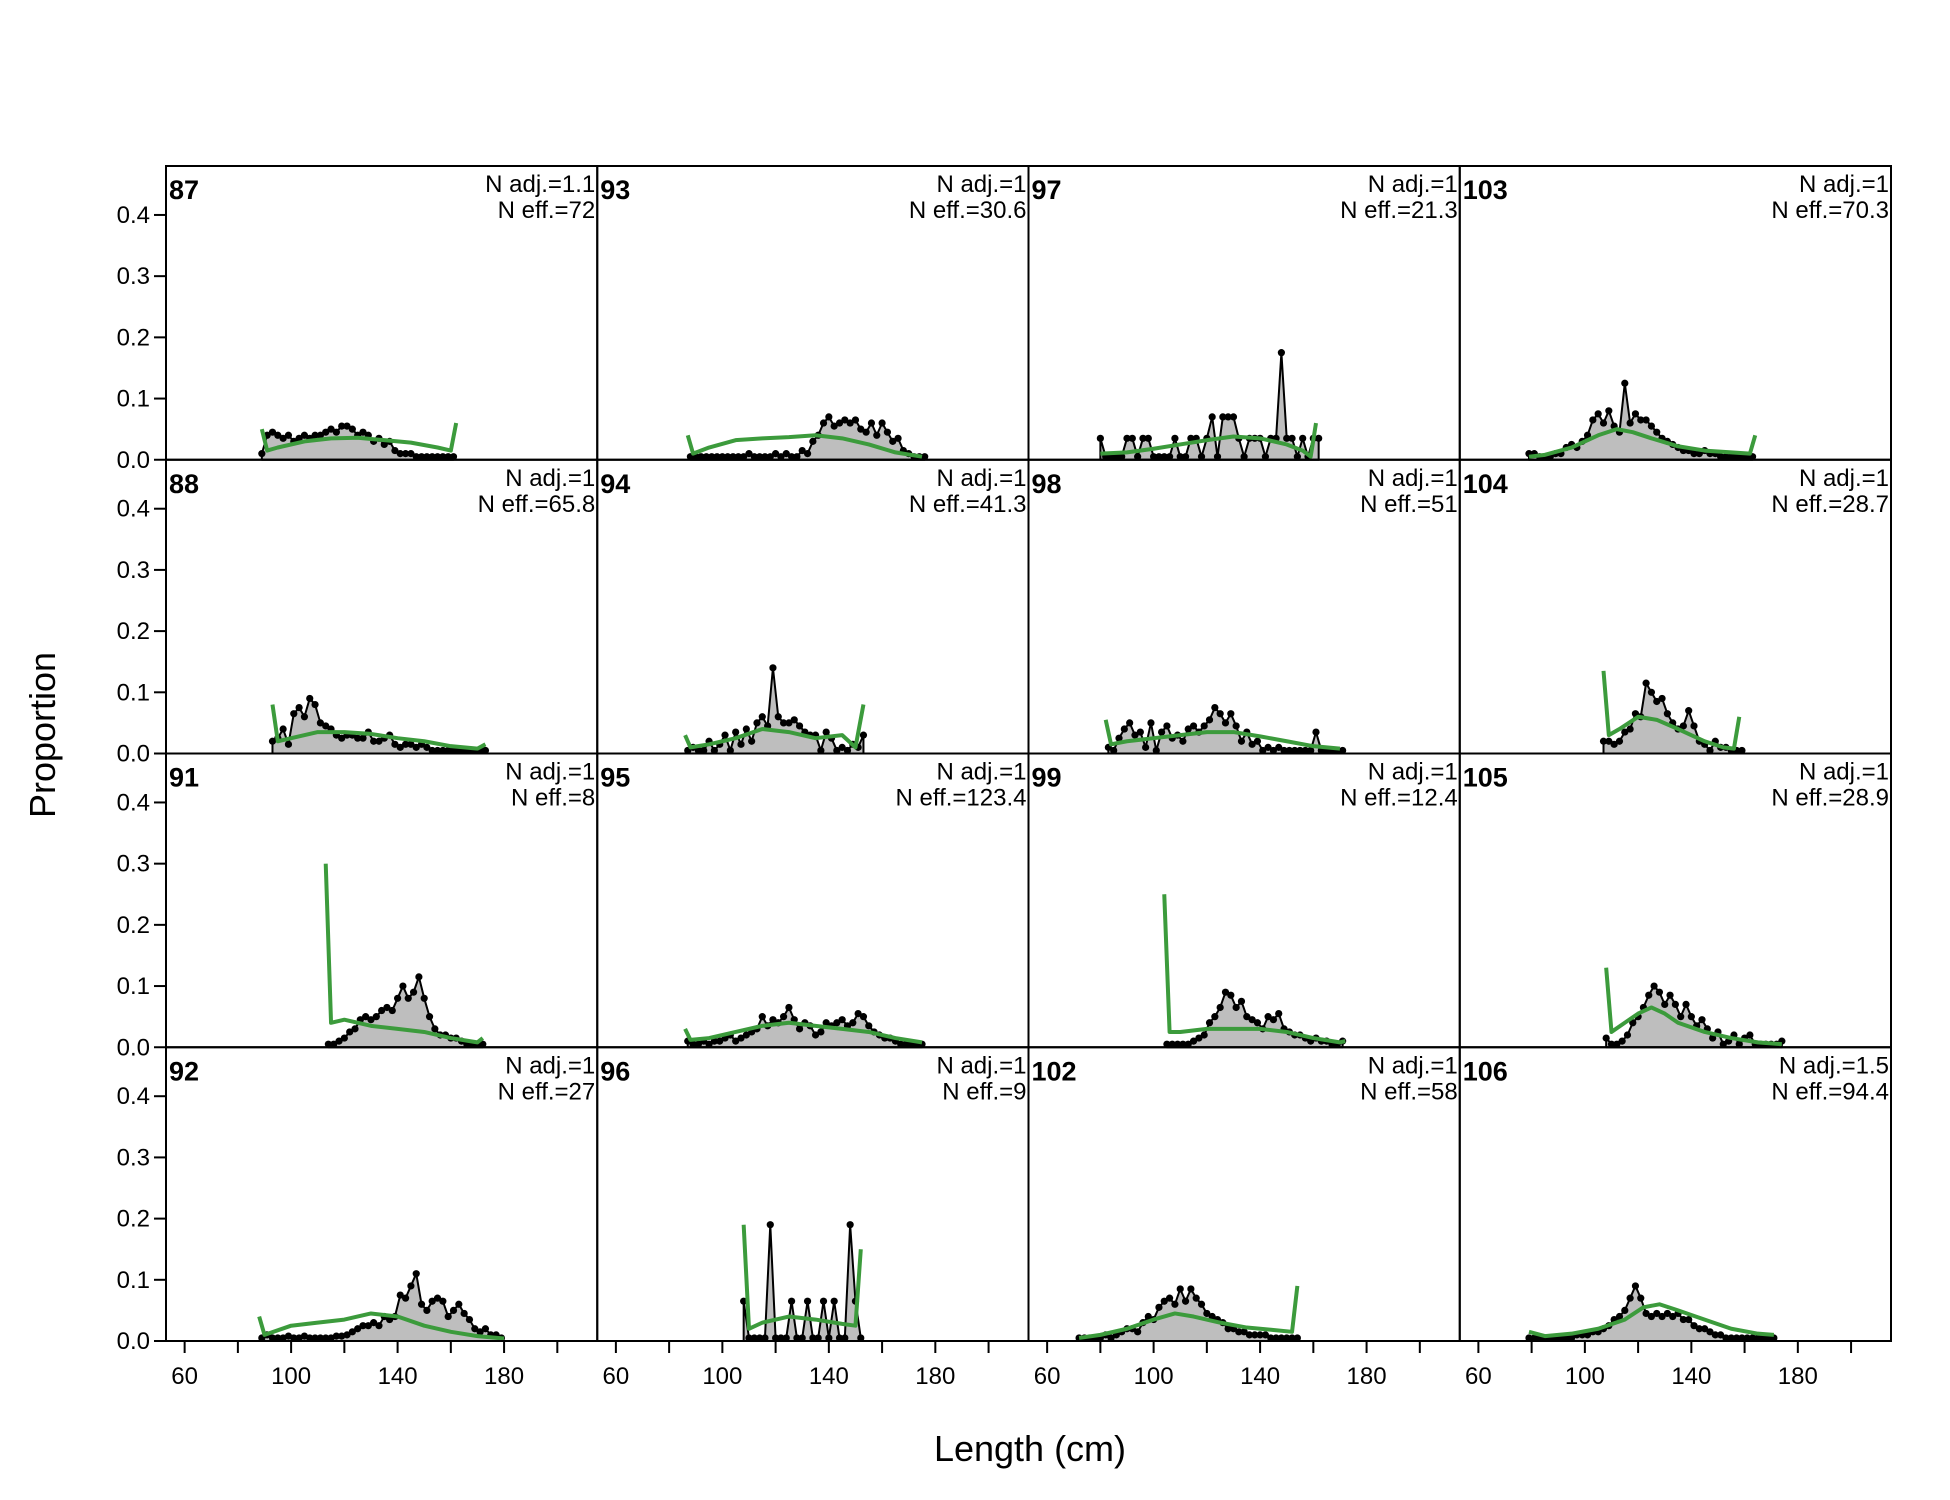 The height and width of the screenshot is (1500, 1950). I want to click on panel-label: 103, so click(1485, 190).